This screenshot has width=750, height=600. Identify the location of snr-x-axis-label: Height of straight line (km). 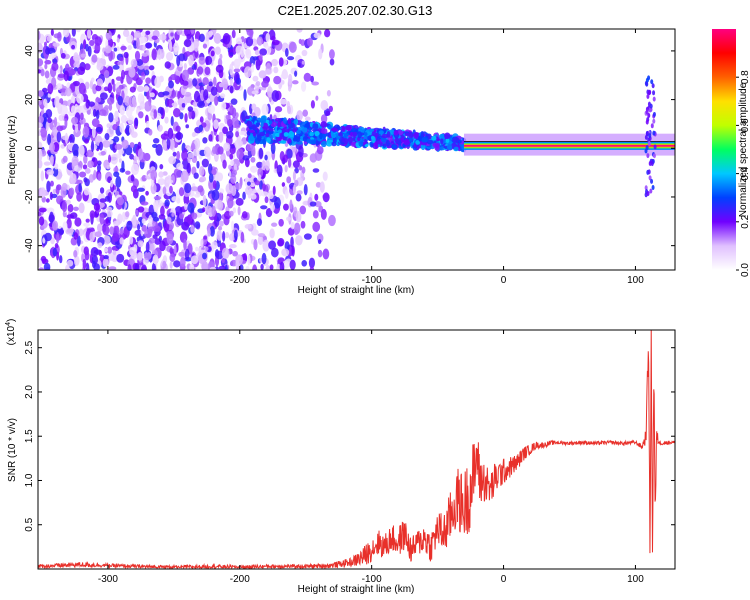
(356, 589).